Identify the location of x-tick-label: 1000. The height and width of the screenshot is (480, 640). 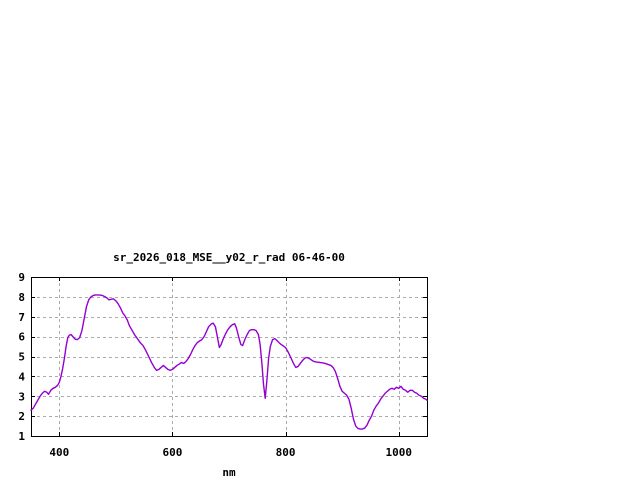
(398, 452).